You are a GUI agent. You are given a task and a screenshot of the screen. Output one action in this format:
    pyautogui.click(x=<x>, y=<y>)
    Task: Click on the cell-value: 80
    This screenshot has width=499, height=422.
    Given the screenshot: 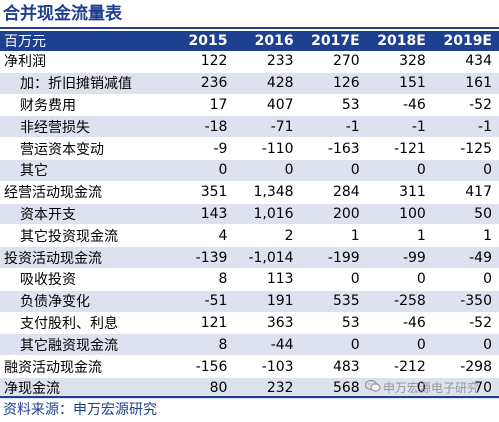 What is the action you would take?
    pyautogui.click(x=201, y=388)
    